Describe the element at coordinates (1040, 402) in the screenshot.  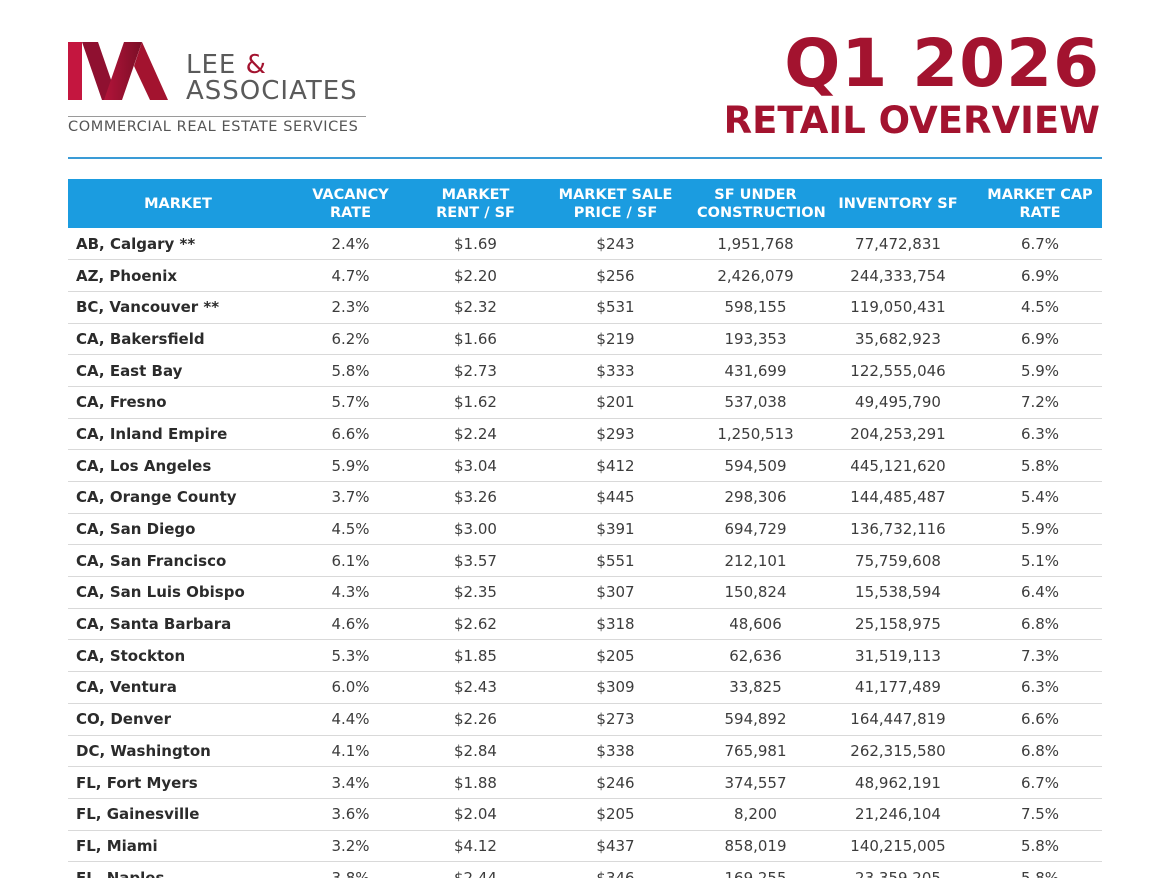
I see `table-cell: 7.2%` at that location.